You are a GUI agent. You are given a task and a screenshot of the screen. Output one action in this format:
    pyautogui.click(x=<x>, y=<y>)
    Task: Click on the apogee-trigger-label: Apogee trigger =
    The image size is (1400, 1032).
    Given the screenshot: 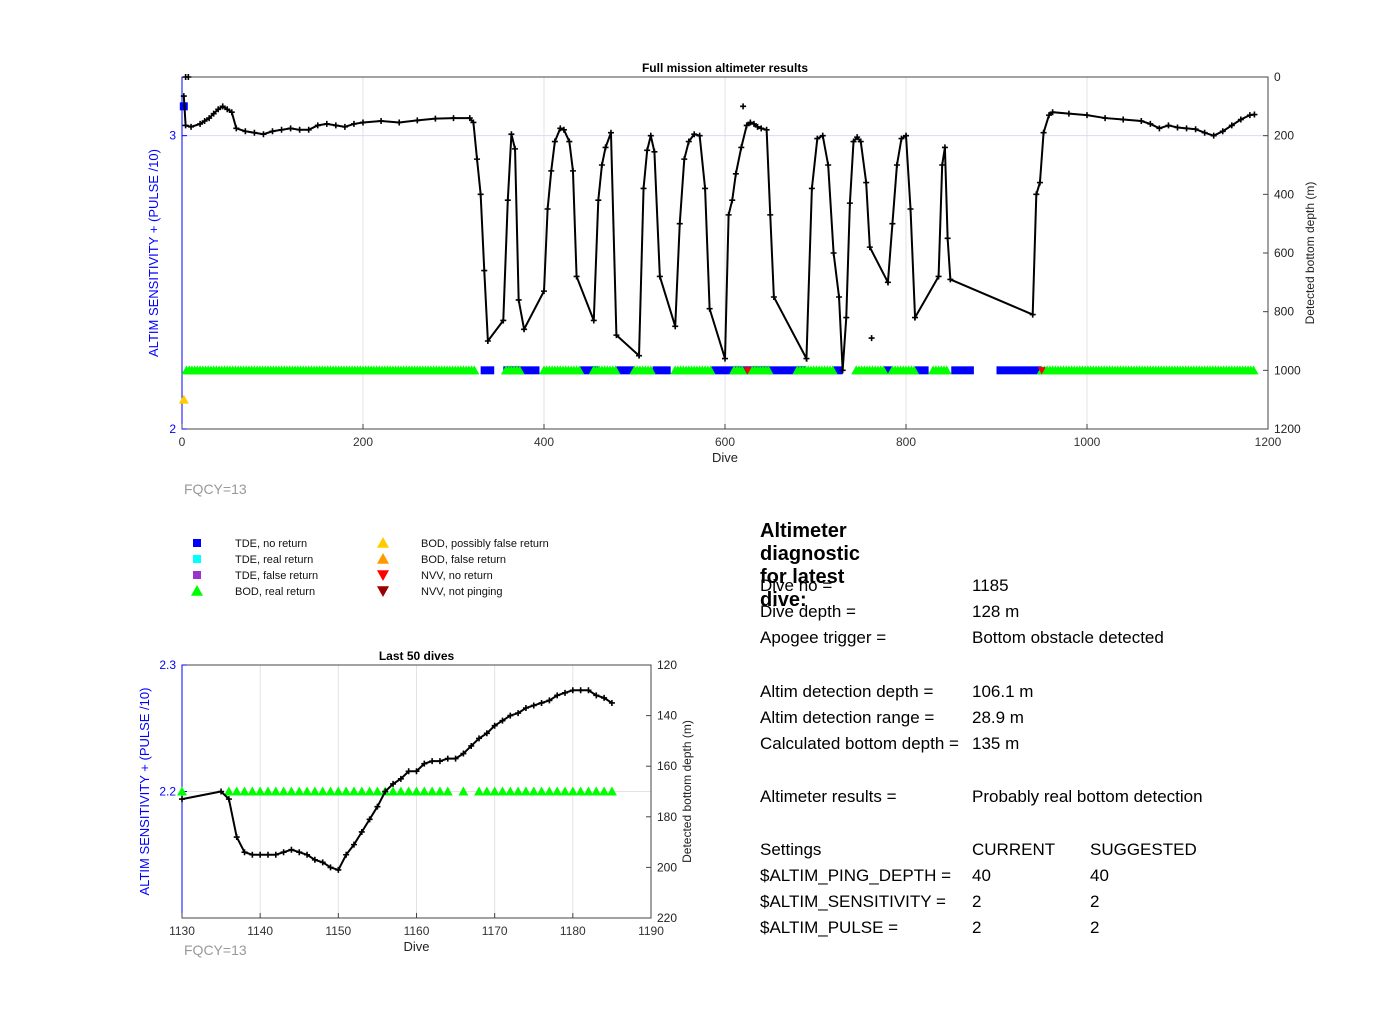 What is the action you would take?
    pyautogui.click(x=823, y=637)
    